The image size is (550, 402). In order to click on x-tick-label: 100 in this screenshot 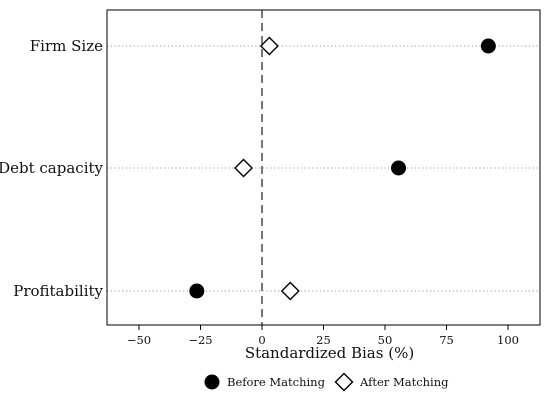, I will do `click(508, 340)`.